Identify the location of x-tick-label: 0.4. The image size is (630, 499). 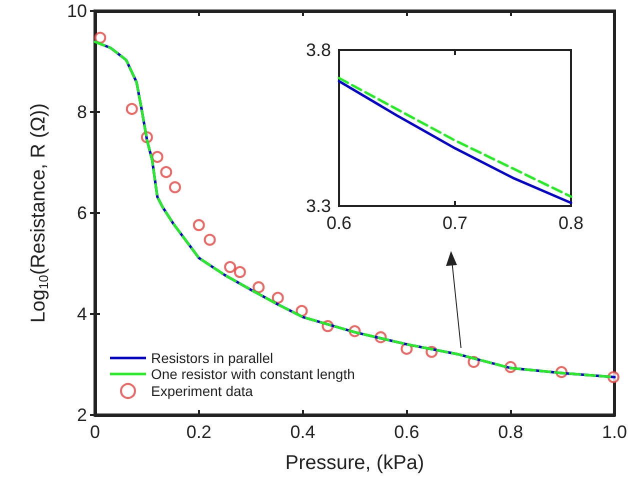
(303, 432).